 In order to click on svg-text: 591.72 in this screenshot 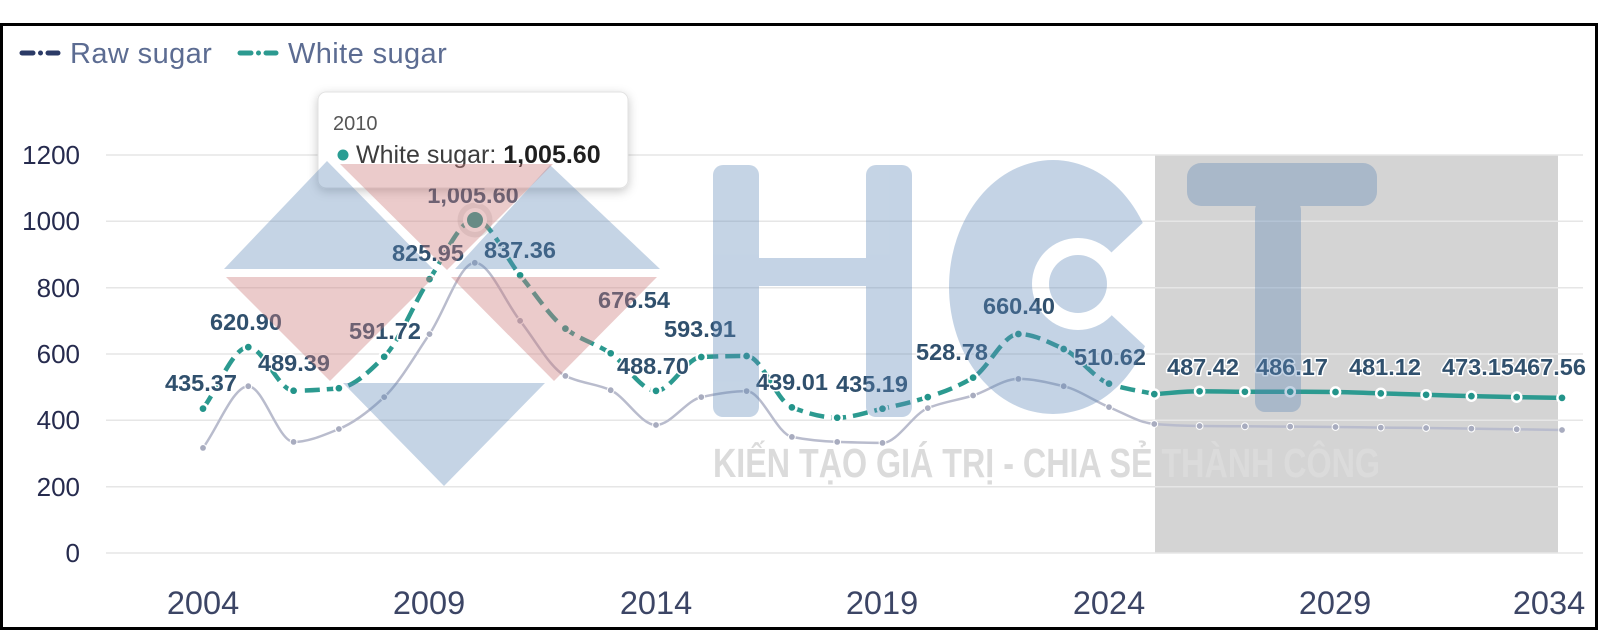, I will do `click(385, 331)`.